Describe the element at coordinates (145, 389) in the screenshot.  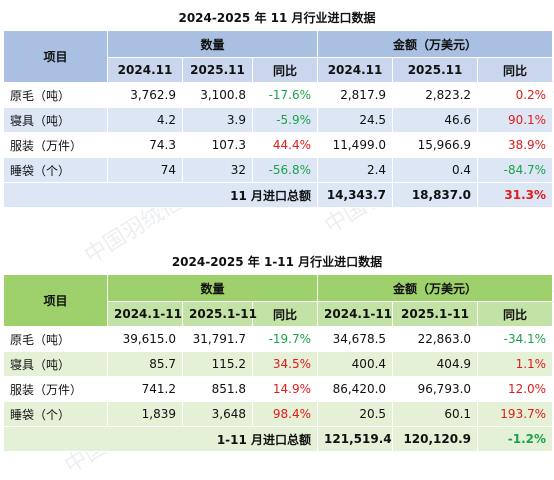
I see `qty-prev: 741.2` at that location.